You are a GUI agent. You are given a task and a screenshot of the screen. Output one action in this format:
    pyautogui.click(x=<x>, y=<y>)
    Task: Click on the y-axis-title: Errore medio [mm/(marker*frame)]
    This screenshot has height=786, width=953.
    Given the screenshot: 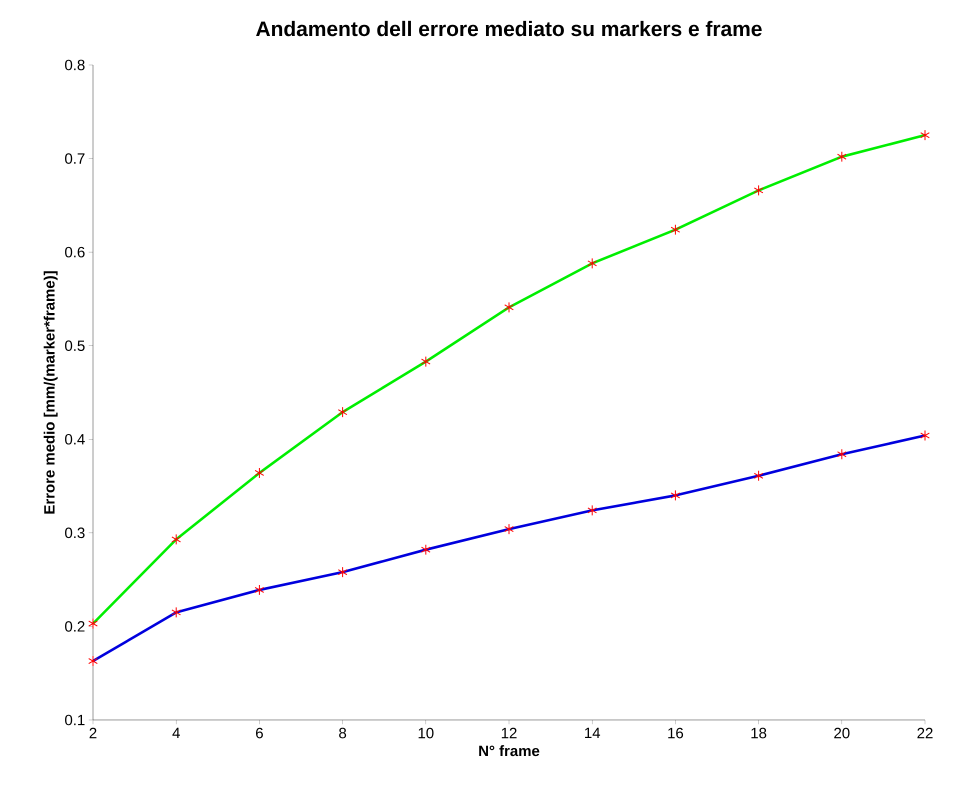 What is the action you would take?
    pyautogui.click(x=51, y=392)
    